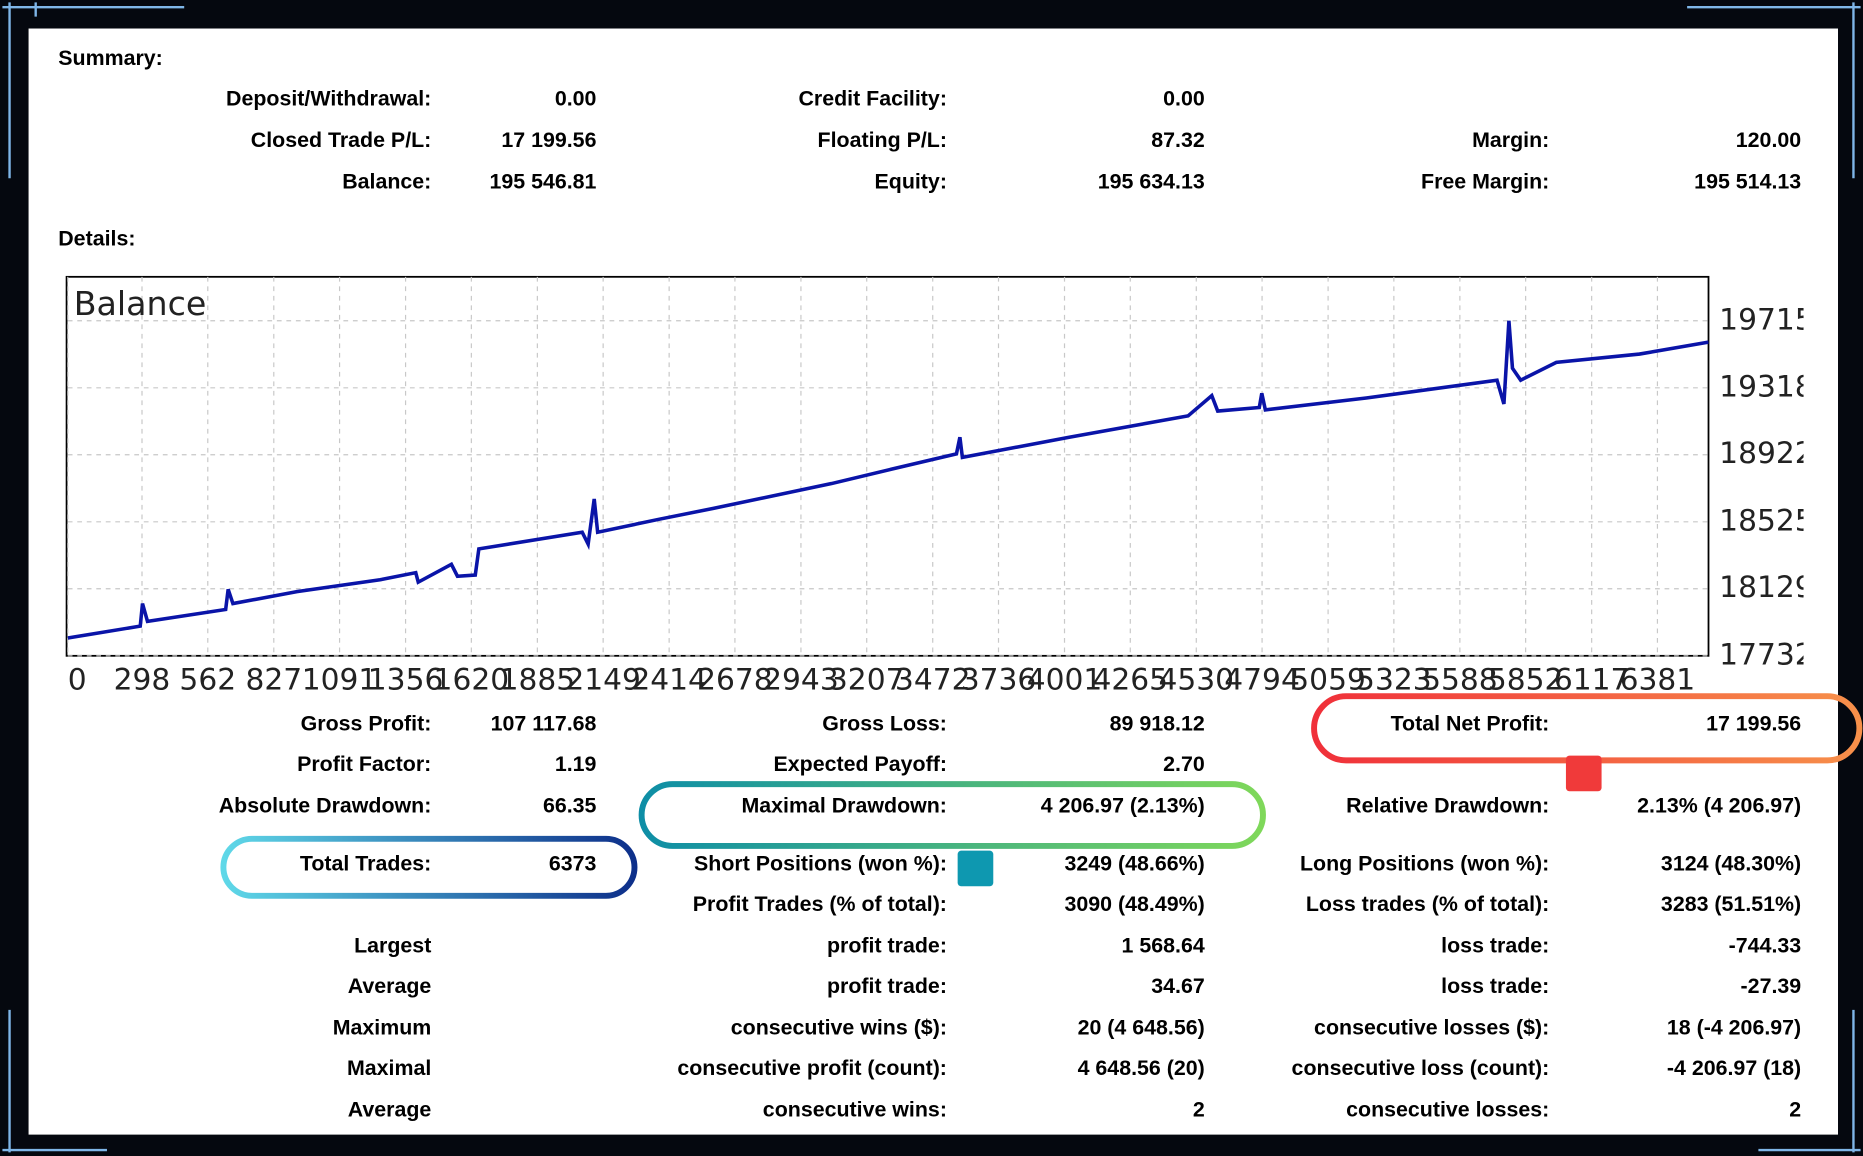 Image resolution: width=1863 pixels, height=1156 pixels. Describe the element at coordinates (860, 764) in the screenshot. I see `field-label: Expected Payoff:` at that location.